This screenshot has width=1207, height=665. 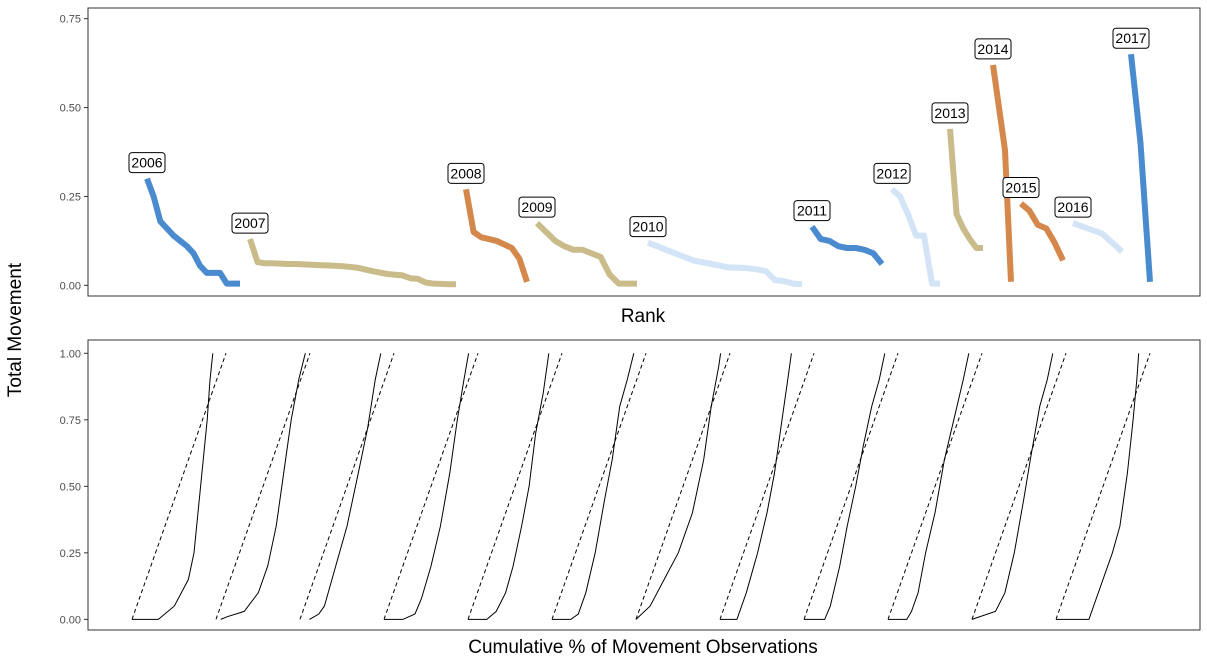 I want to click on series-line-2017, so click(x=1140, y=168).